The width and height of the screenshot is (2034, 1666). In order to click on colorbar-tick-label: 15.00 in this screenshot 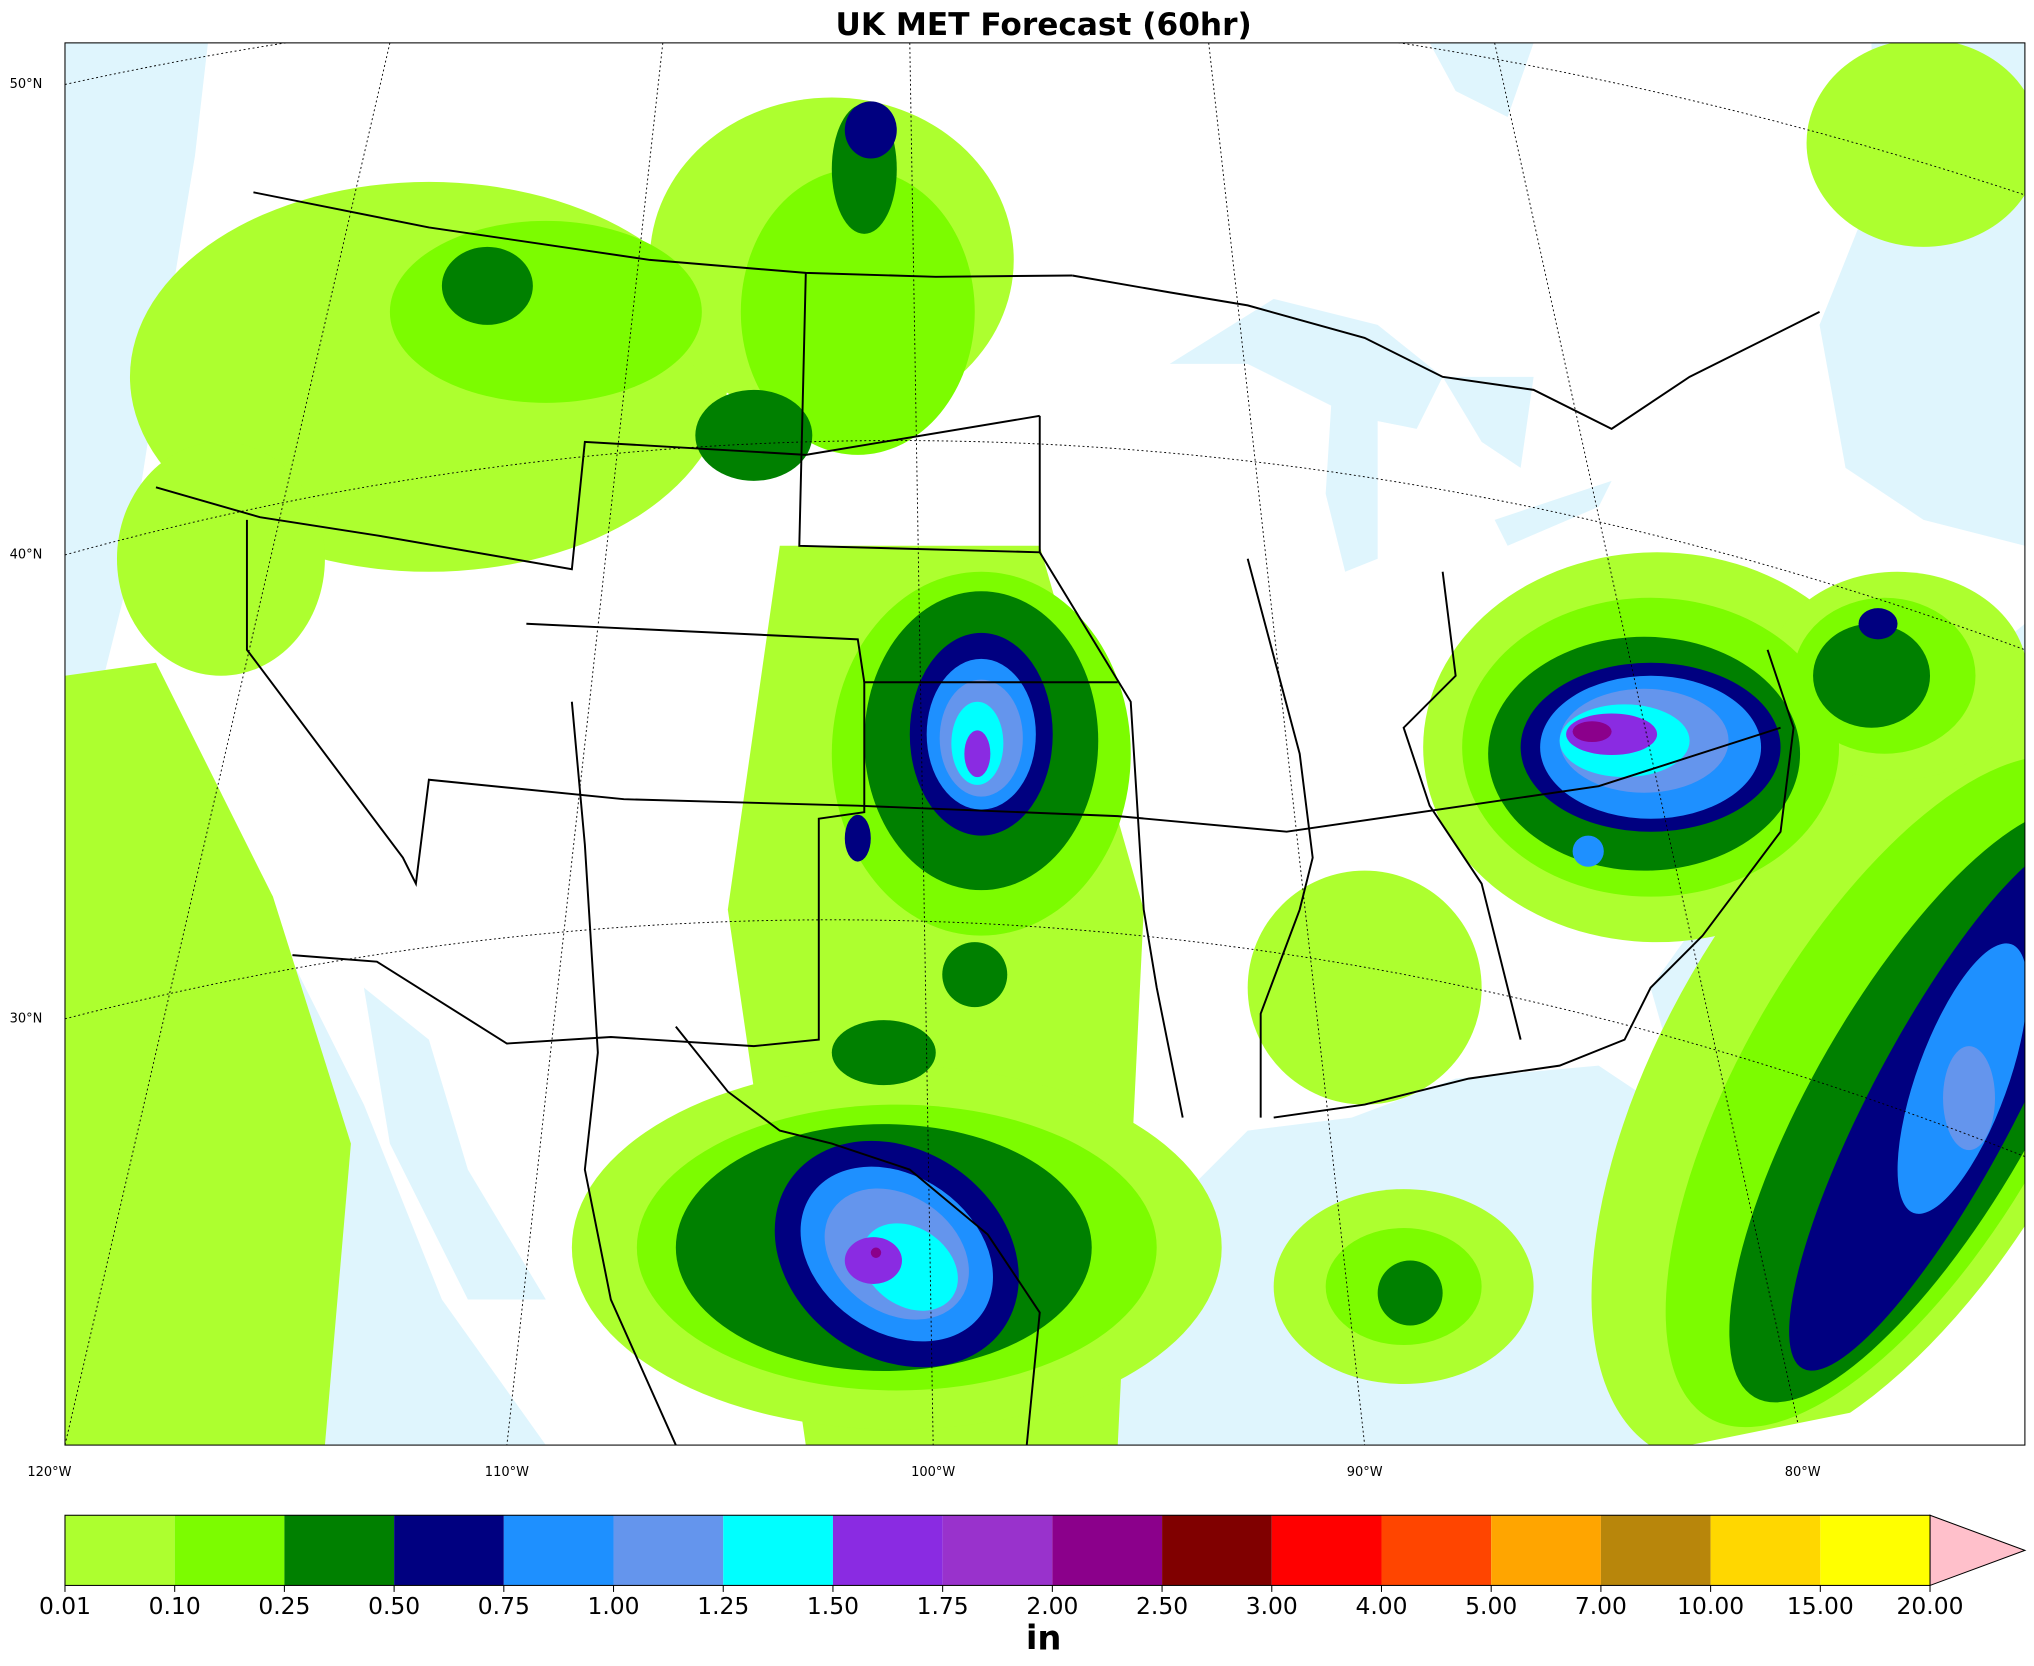, I will do `click(1820, 1606)`.